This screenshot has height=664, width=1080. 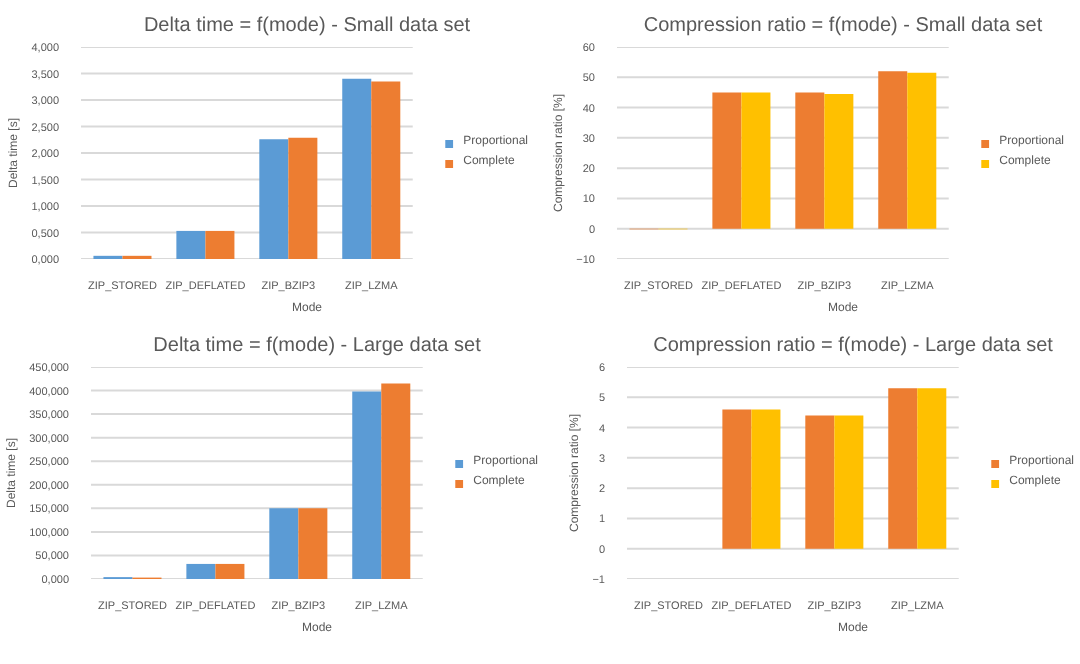 I want to click on chart-title: Delta time = f(mode) - Small data set, so click(x=307, y=26).